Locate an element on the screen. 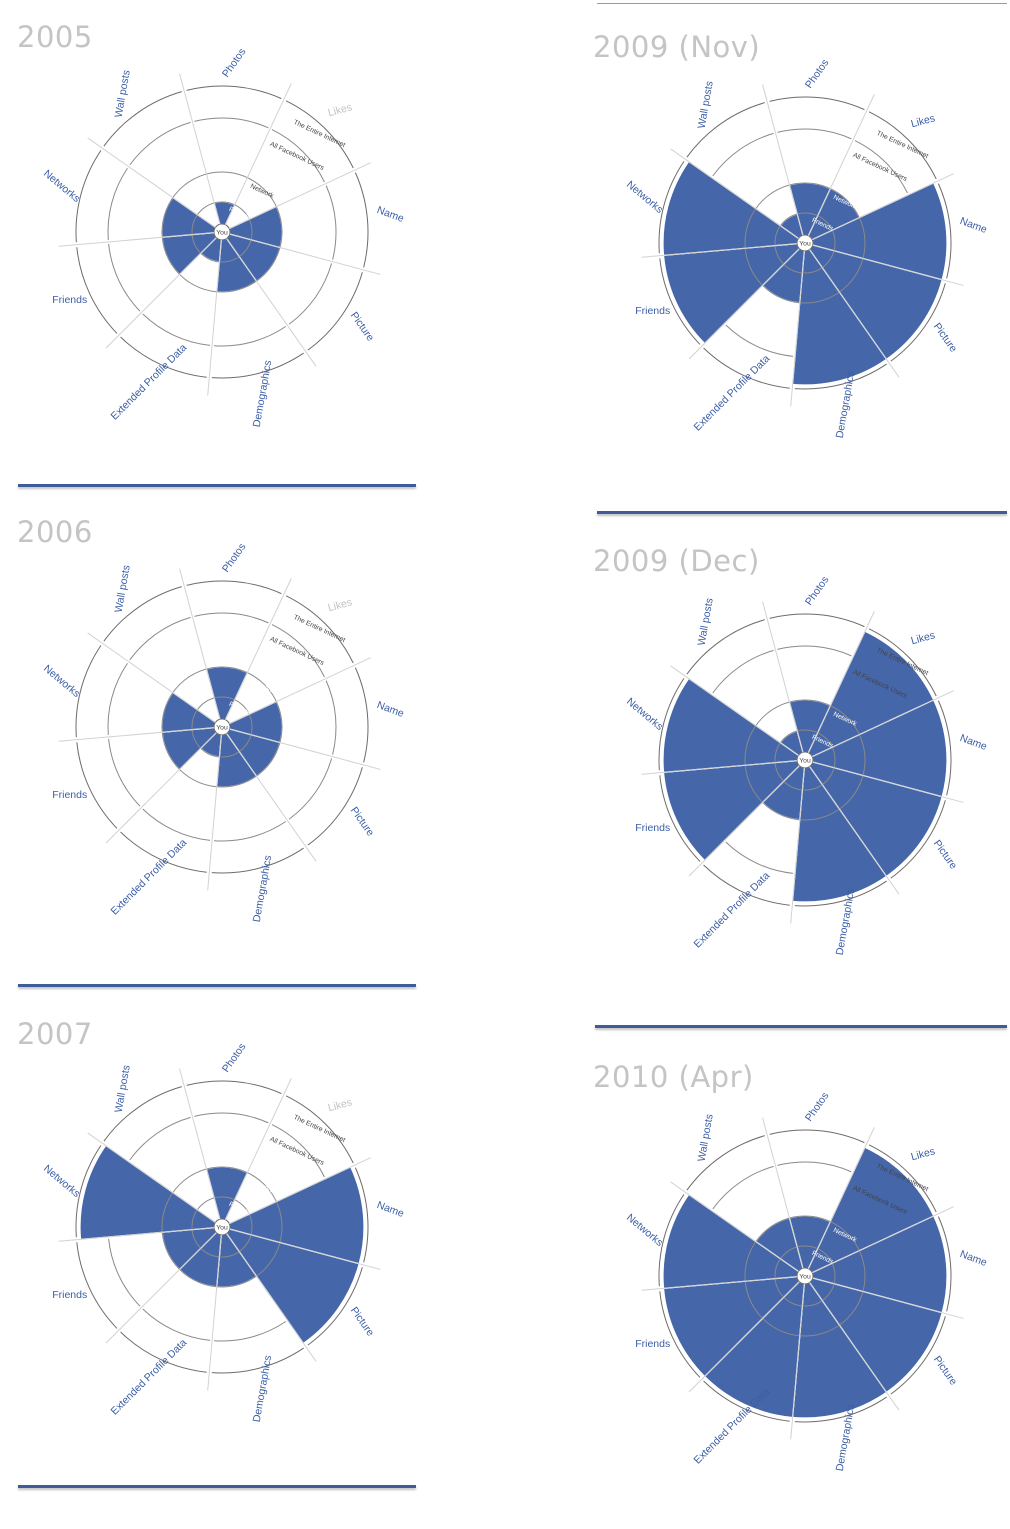 Image resolution: width=1010 pixels, height=1529 pixels. chart-year: 2005 is located at coordinates (55, 37).